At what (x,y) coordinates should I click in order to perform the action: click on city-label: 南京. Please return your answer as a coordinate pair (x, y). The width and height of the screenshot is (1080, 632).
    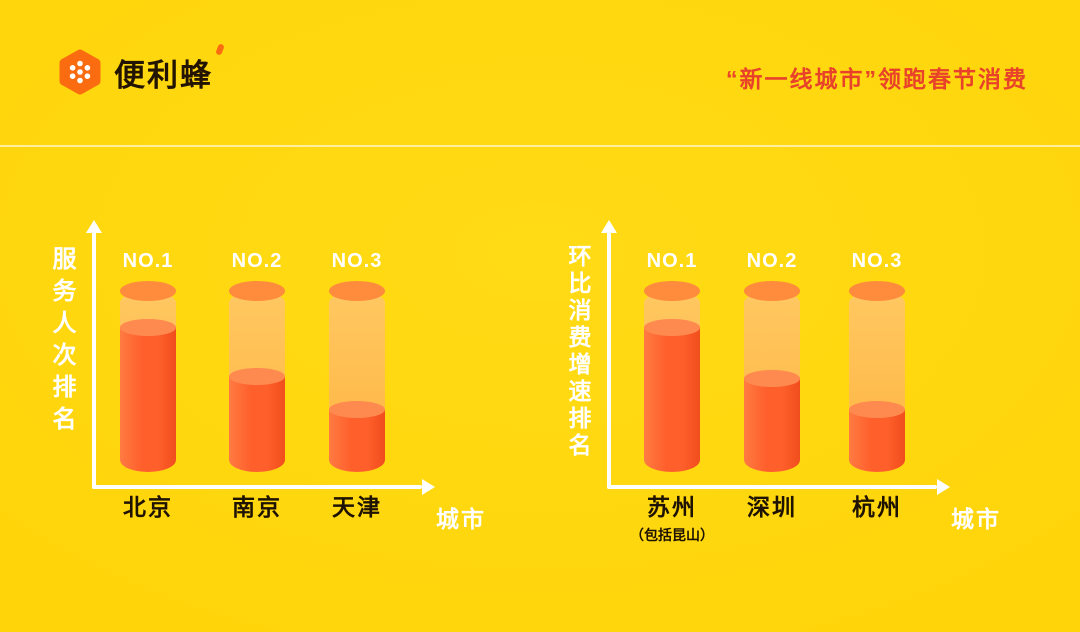
    Looking at the image, I should click on (257, 507).